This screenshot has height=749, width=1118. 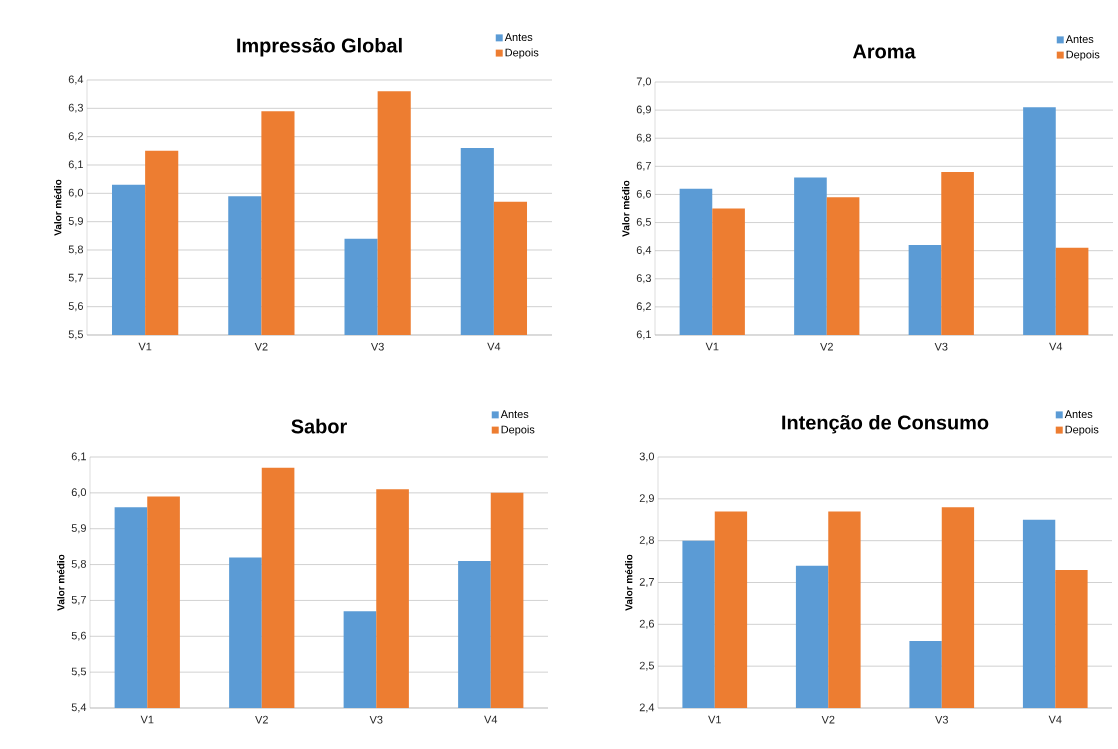 What do you see at coordinates (319, 47) in the screenshot?
I see `chart-title: Impressão Global` at bounding box center [319, 47].